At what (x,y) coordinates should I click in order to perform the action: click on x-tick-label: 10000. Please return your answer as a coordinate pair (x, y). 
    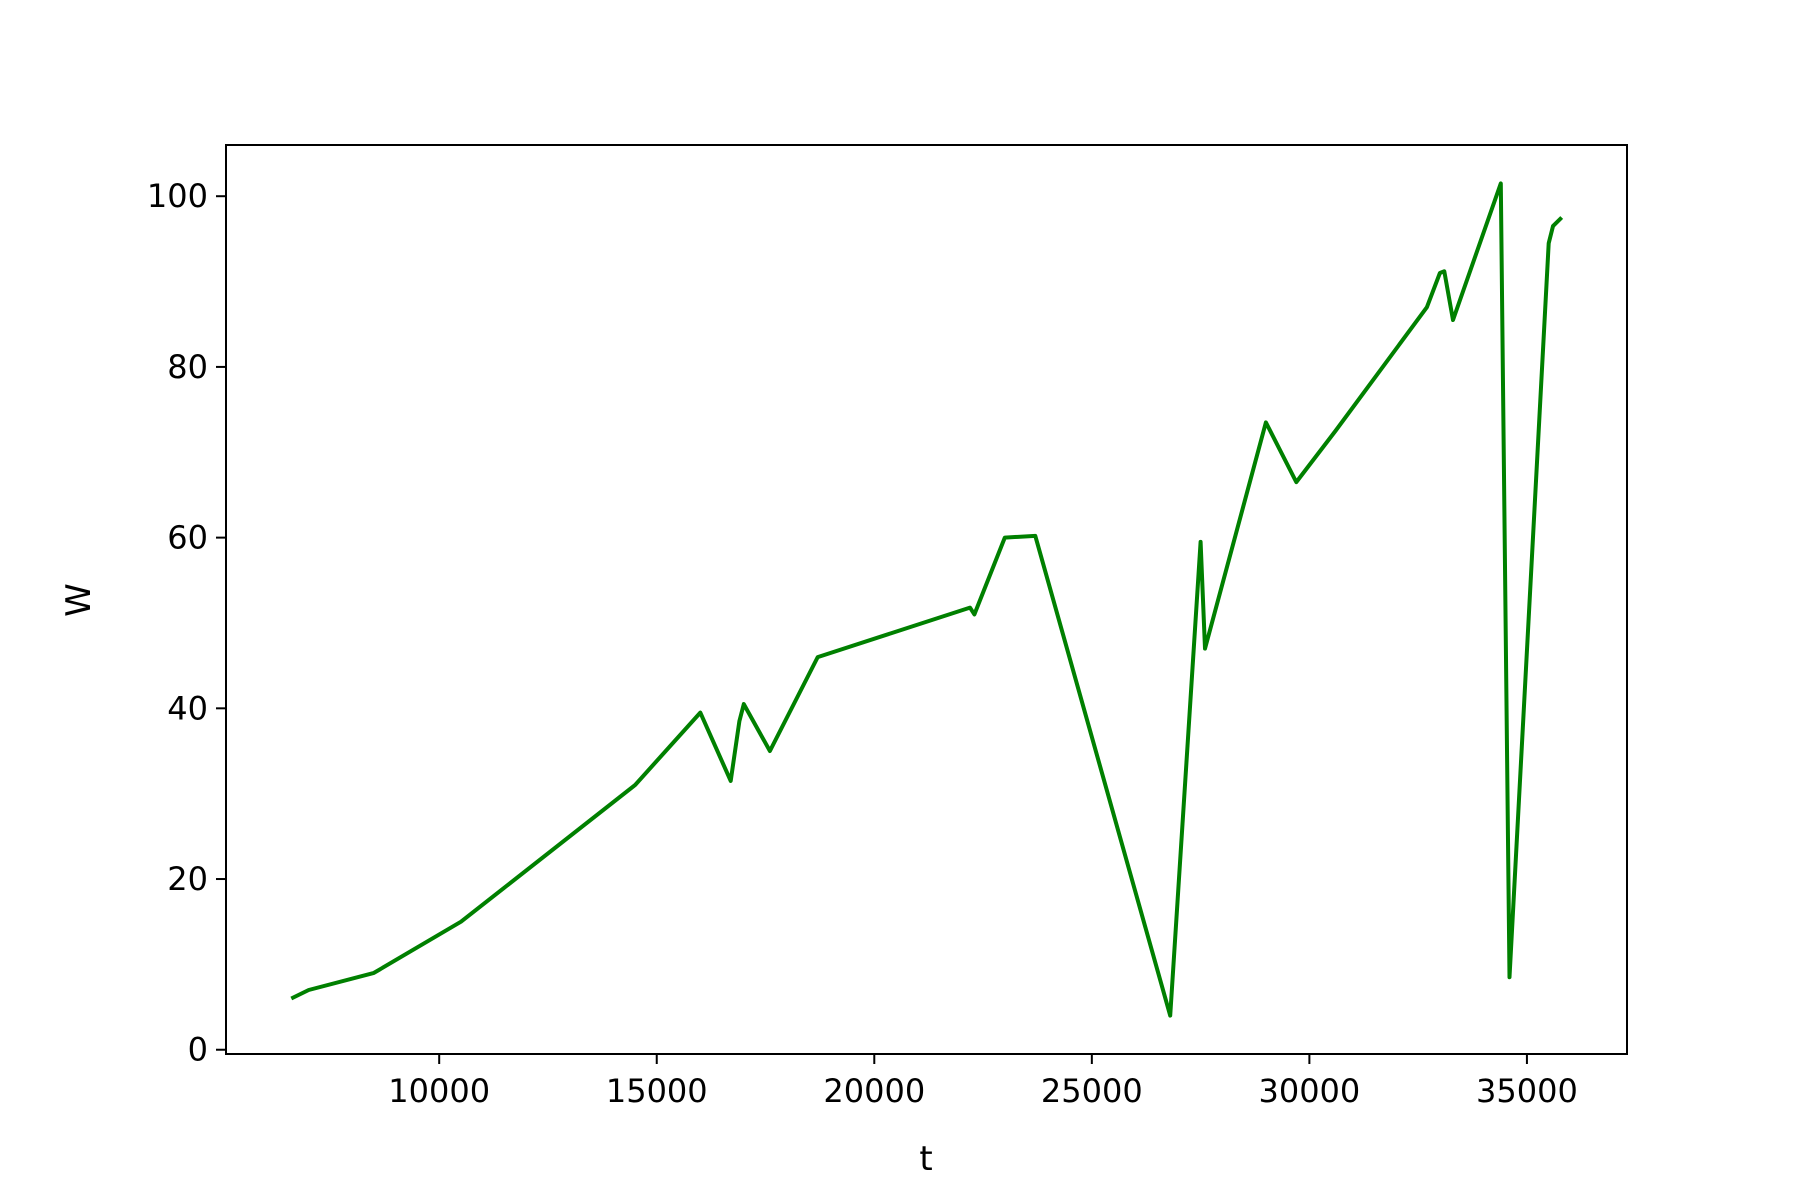
    Looking at the image, I should click on (439, 1091).